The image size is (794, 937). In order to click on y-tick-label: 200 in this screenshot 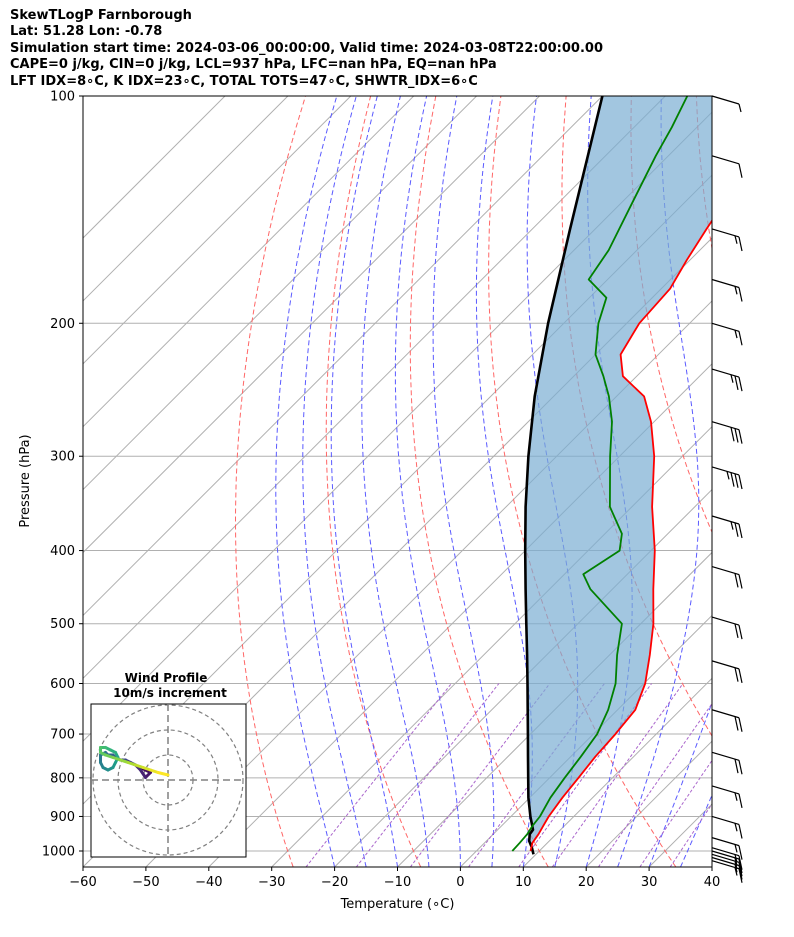, I will do `click(62, 324)`.